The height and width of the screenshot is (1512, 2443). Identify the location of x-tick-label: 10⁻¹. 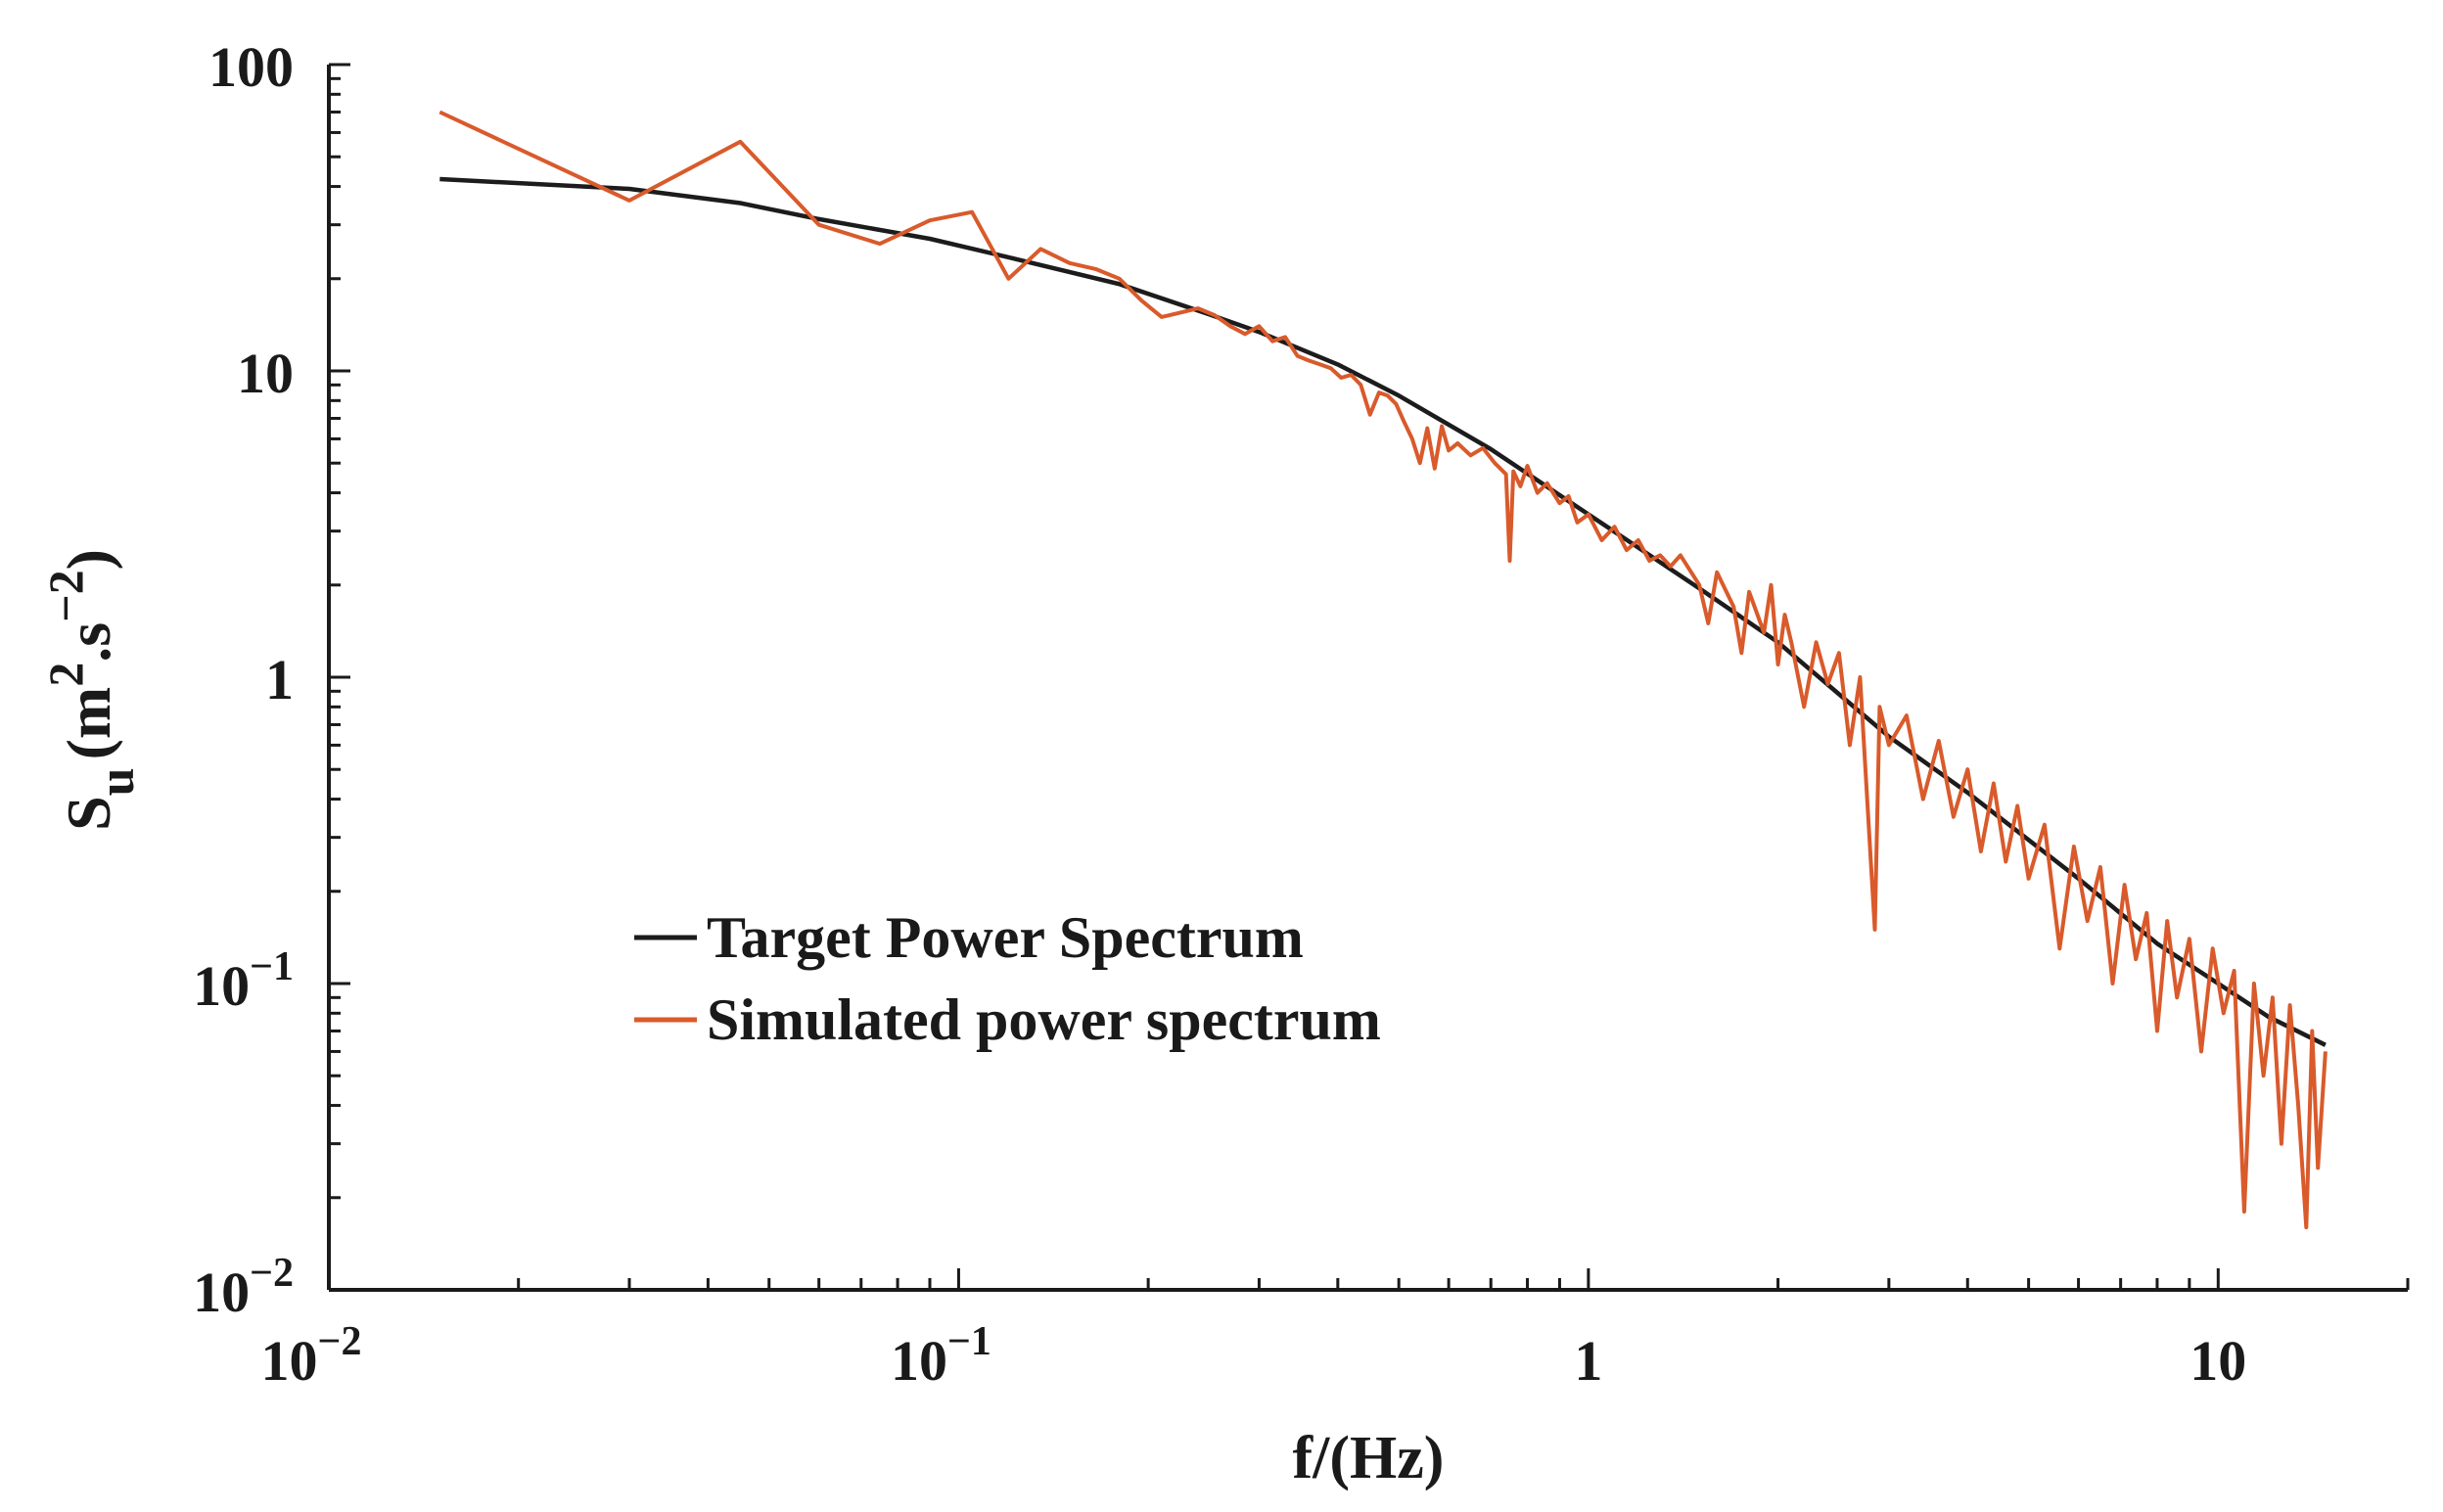
(941, 1356).